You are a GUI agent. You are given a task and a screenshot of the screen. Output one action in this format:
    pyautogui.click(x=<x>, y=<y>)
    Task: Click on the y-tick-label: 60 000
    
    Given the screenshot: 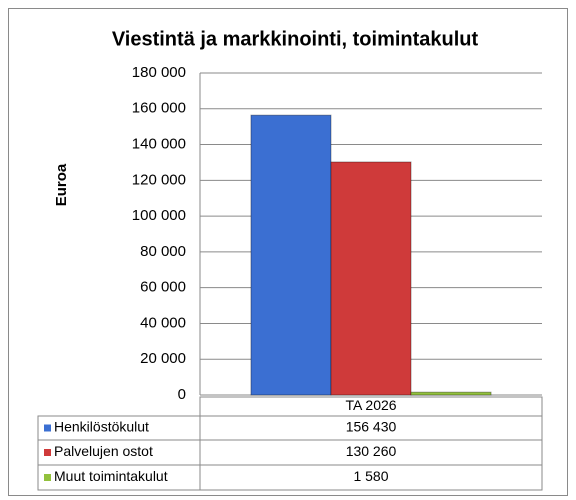 What is the action you would take?
    pyautogui.click(x=163, y=287)
    